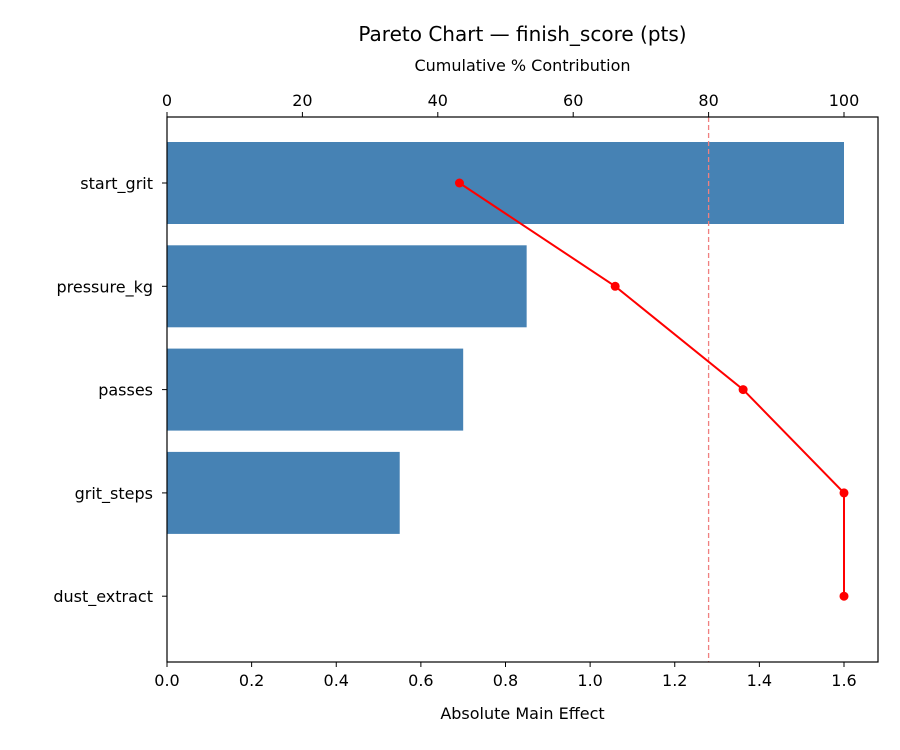 The height and width of the screenshot is (750, 900). What do you see at coordinates (166, 680) in the screenshot?
I see `x-tick-label: 0.0` at bounding box center [166, 680].